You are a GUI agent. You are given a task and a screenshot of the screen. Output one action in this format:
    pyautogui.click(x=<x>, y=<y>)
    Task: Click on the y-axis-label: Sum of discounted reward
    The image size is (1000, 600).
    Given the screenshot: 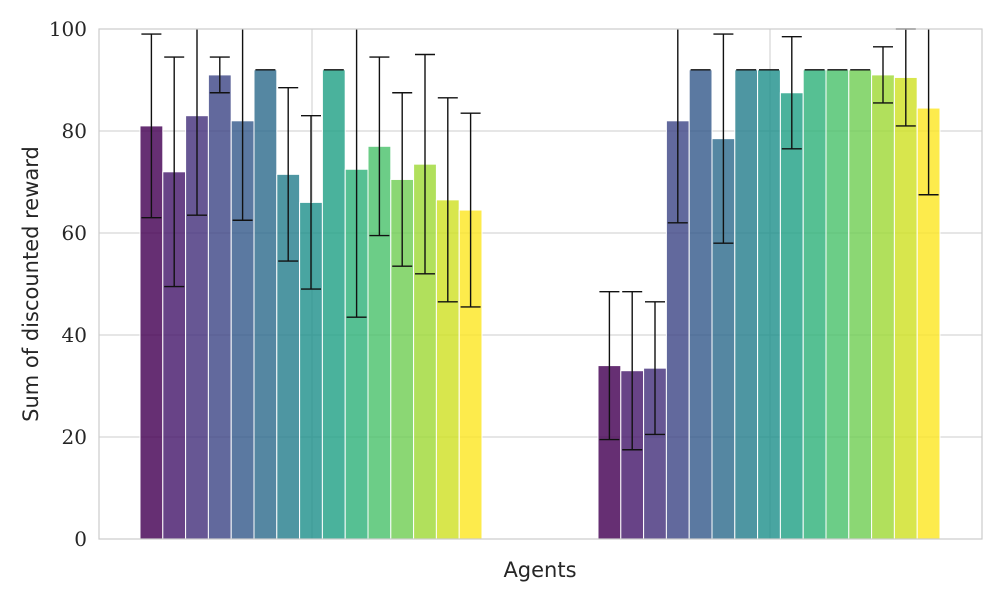 What is the action you would take?
    pyautogui.click(x=31, y=284)
    